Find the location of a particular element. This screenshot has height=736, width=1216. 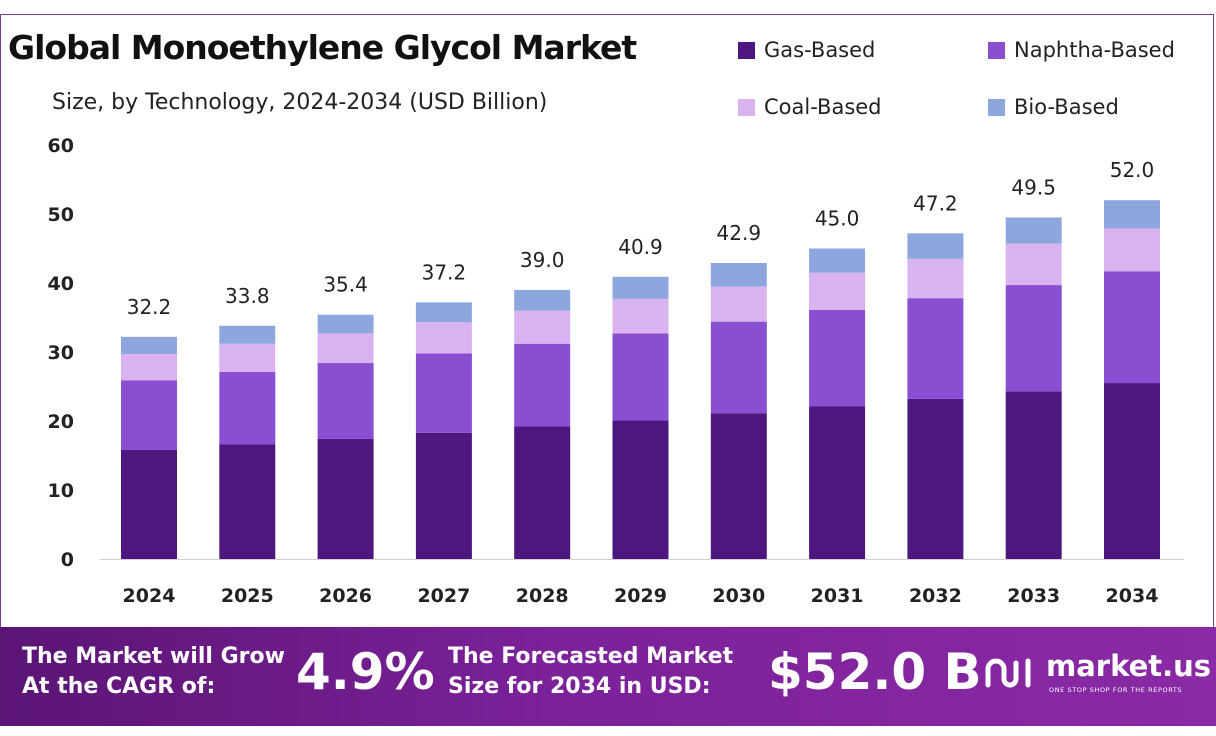

legend-swatch-gas-based is located at coordinates (746, 50).